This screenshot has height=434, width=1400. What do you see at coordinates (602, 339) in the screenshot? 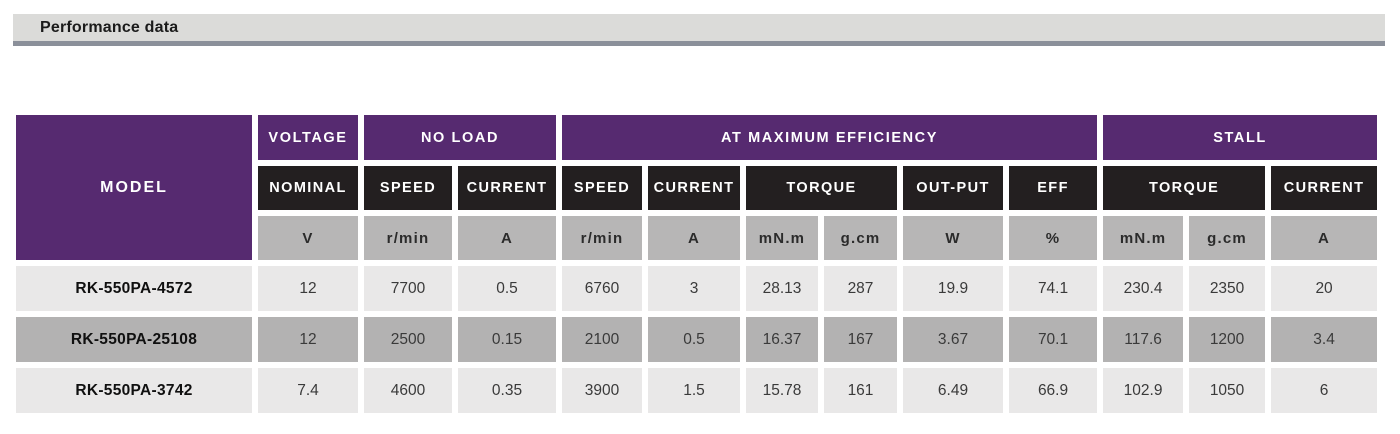
I see `data-cell: 2100` at bounding box center [602, 339].